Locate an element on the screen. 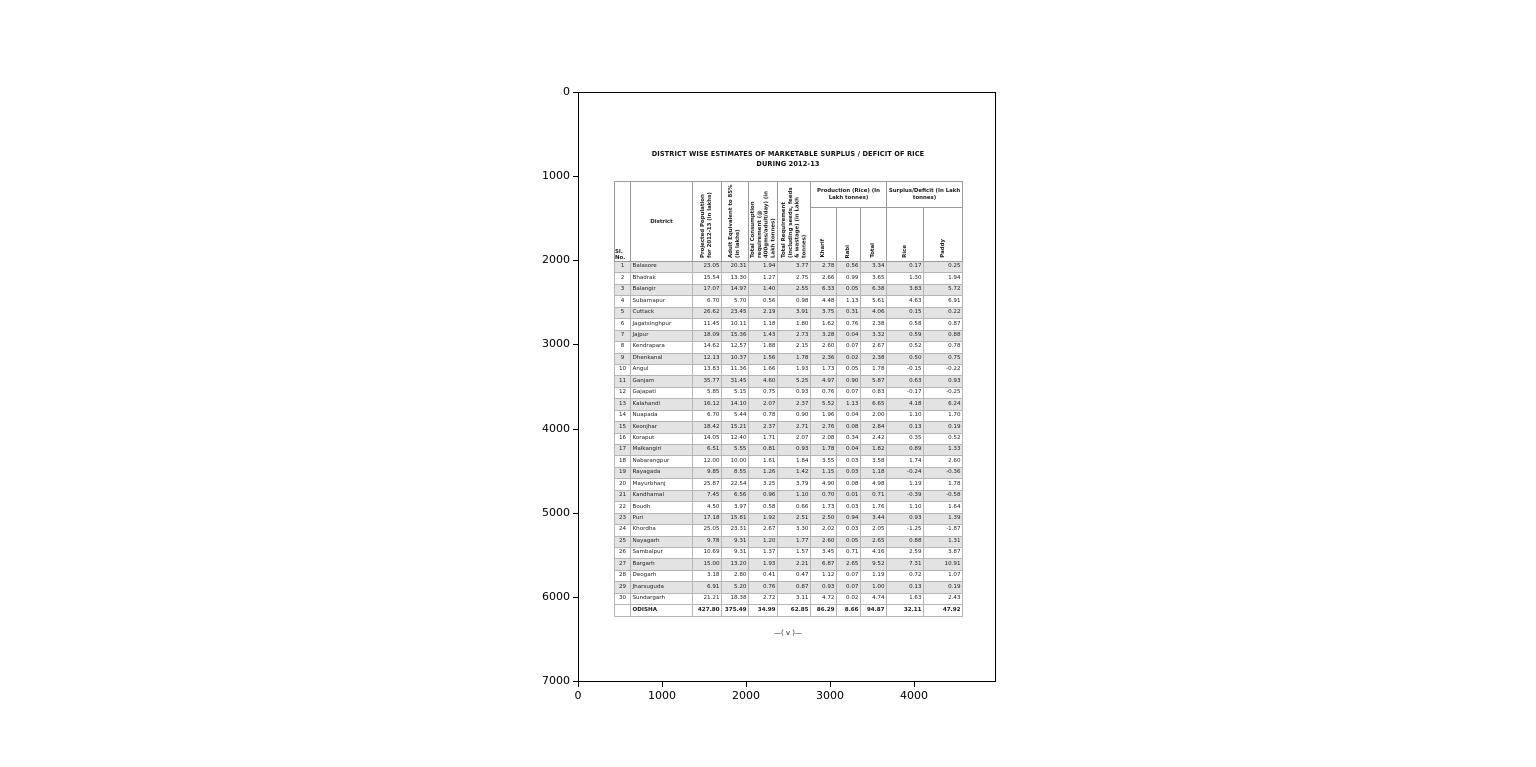 This screenshot has width=1536, height=767. value-cell: 6.91 is located at coordinates (707, 587).